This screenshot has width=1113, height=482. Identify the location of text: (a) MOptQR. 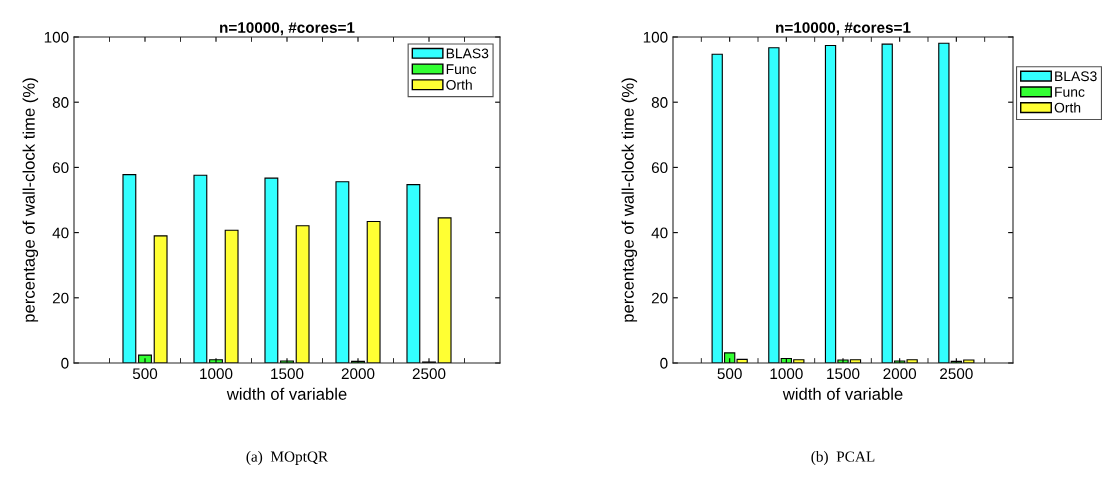
(287, 458).